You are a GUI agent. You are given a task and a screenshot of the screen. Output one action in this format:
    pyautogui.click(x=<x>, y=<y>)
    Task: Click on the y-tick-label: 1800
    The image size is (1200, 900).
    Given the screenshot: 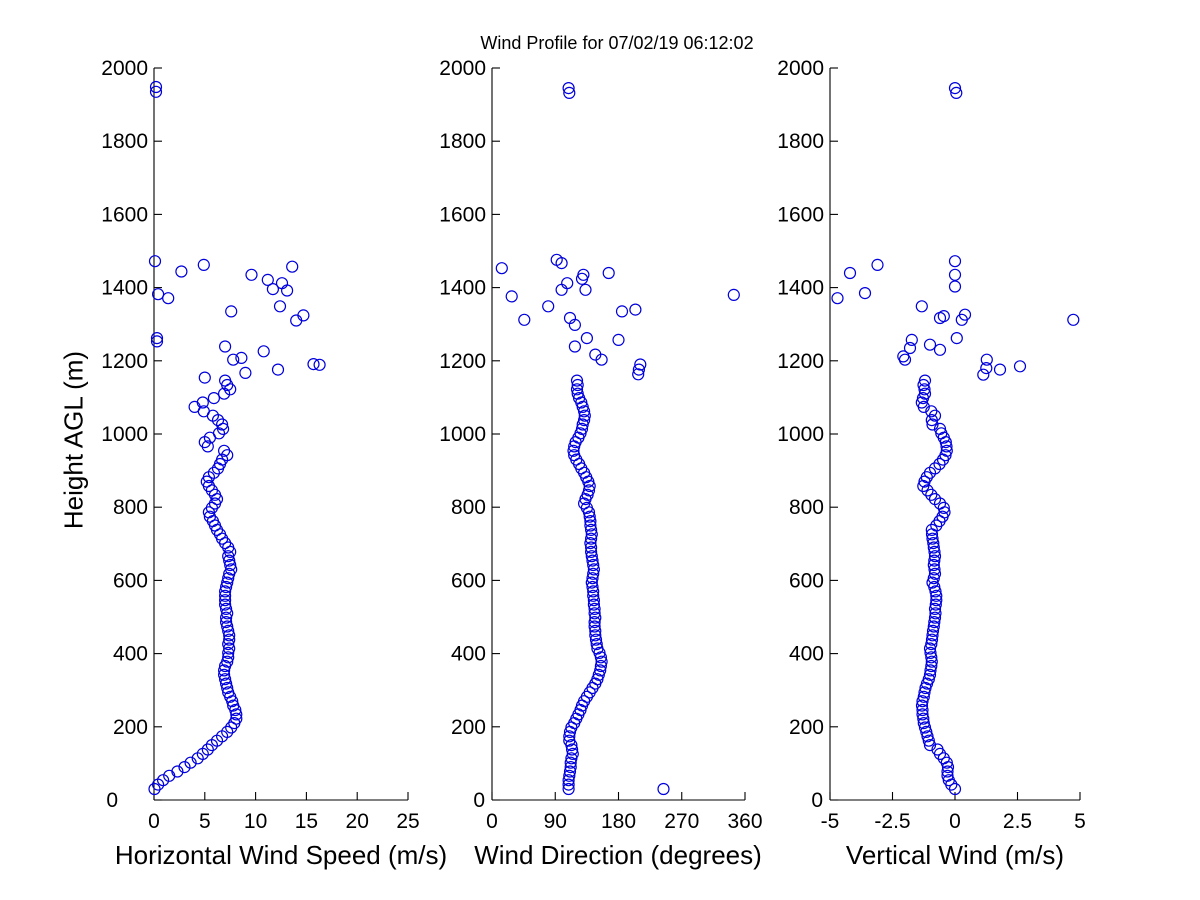 What is the action you would take?
    pyautogui.click(x=462, y=141)
    